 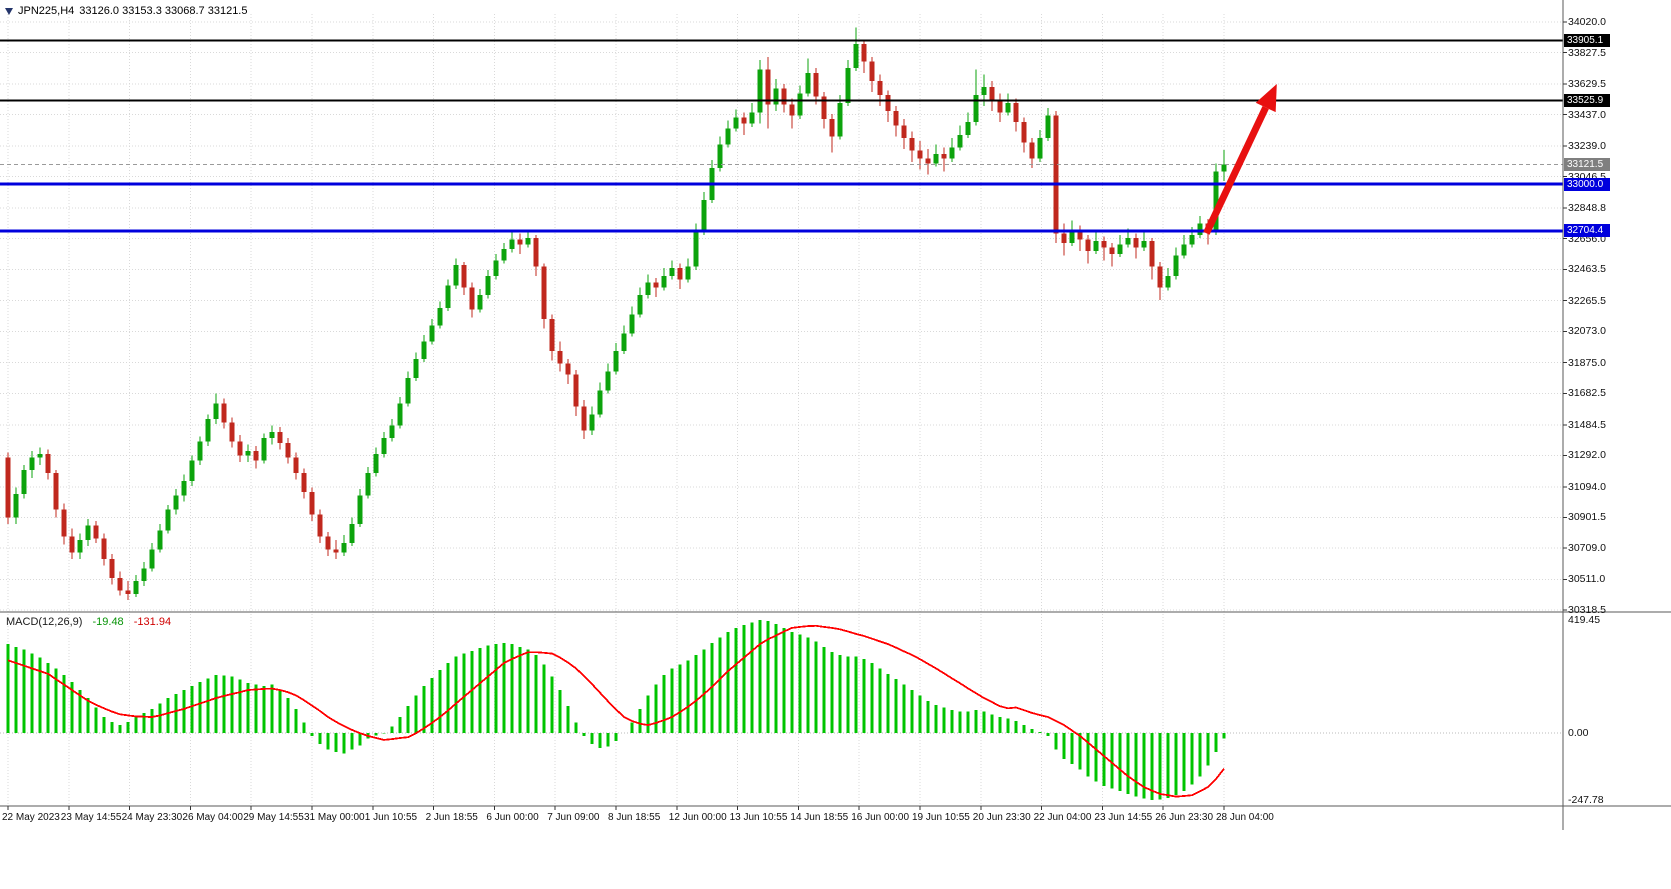 I want to click on trend-arrow, so click(x=1240, y=159).